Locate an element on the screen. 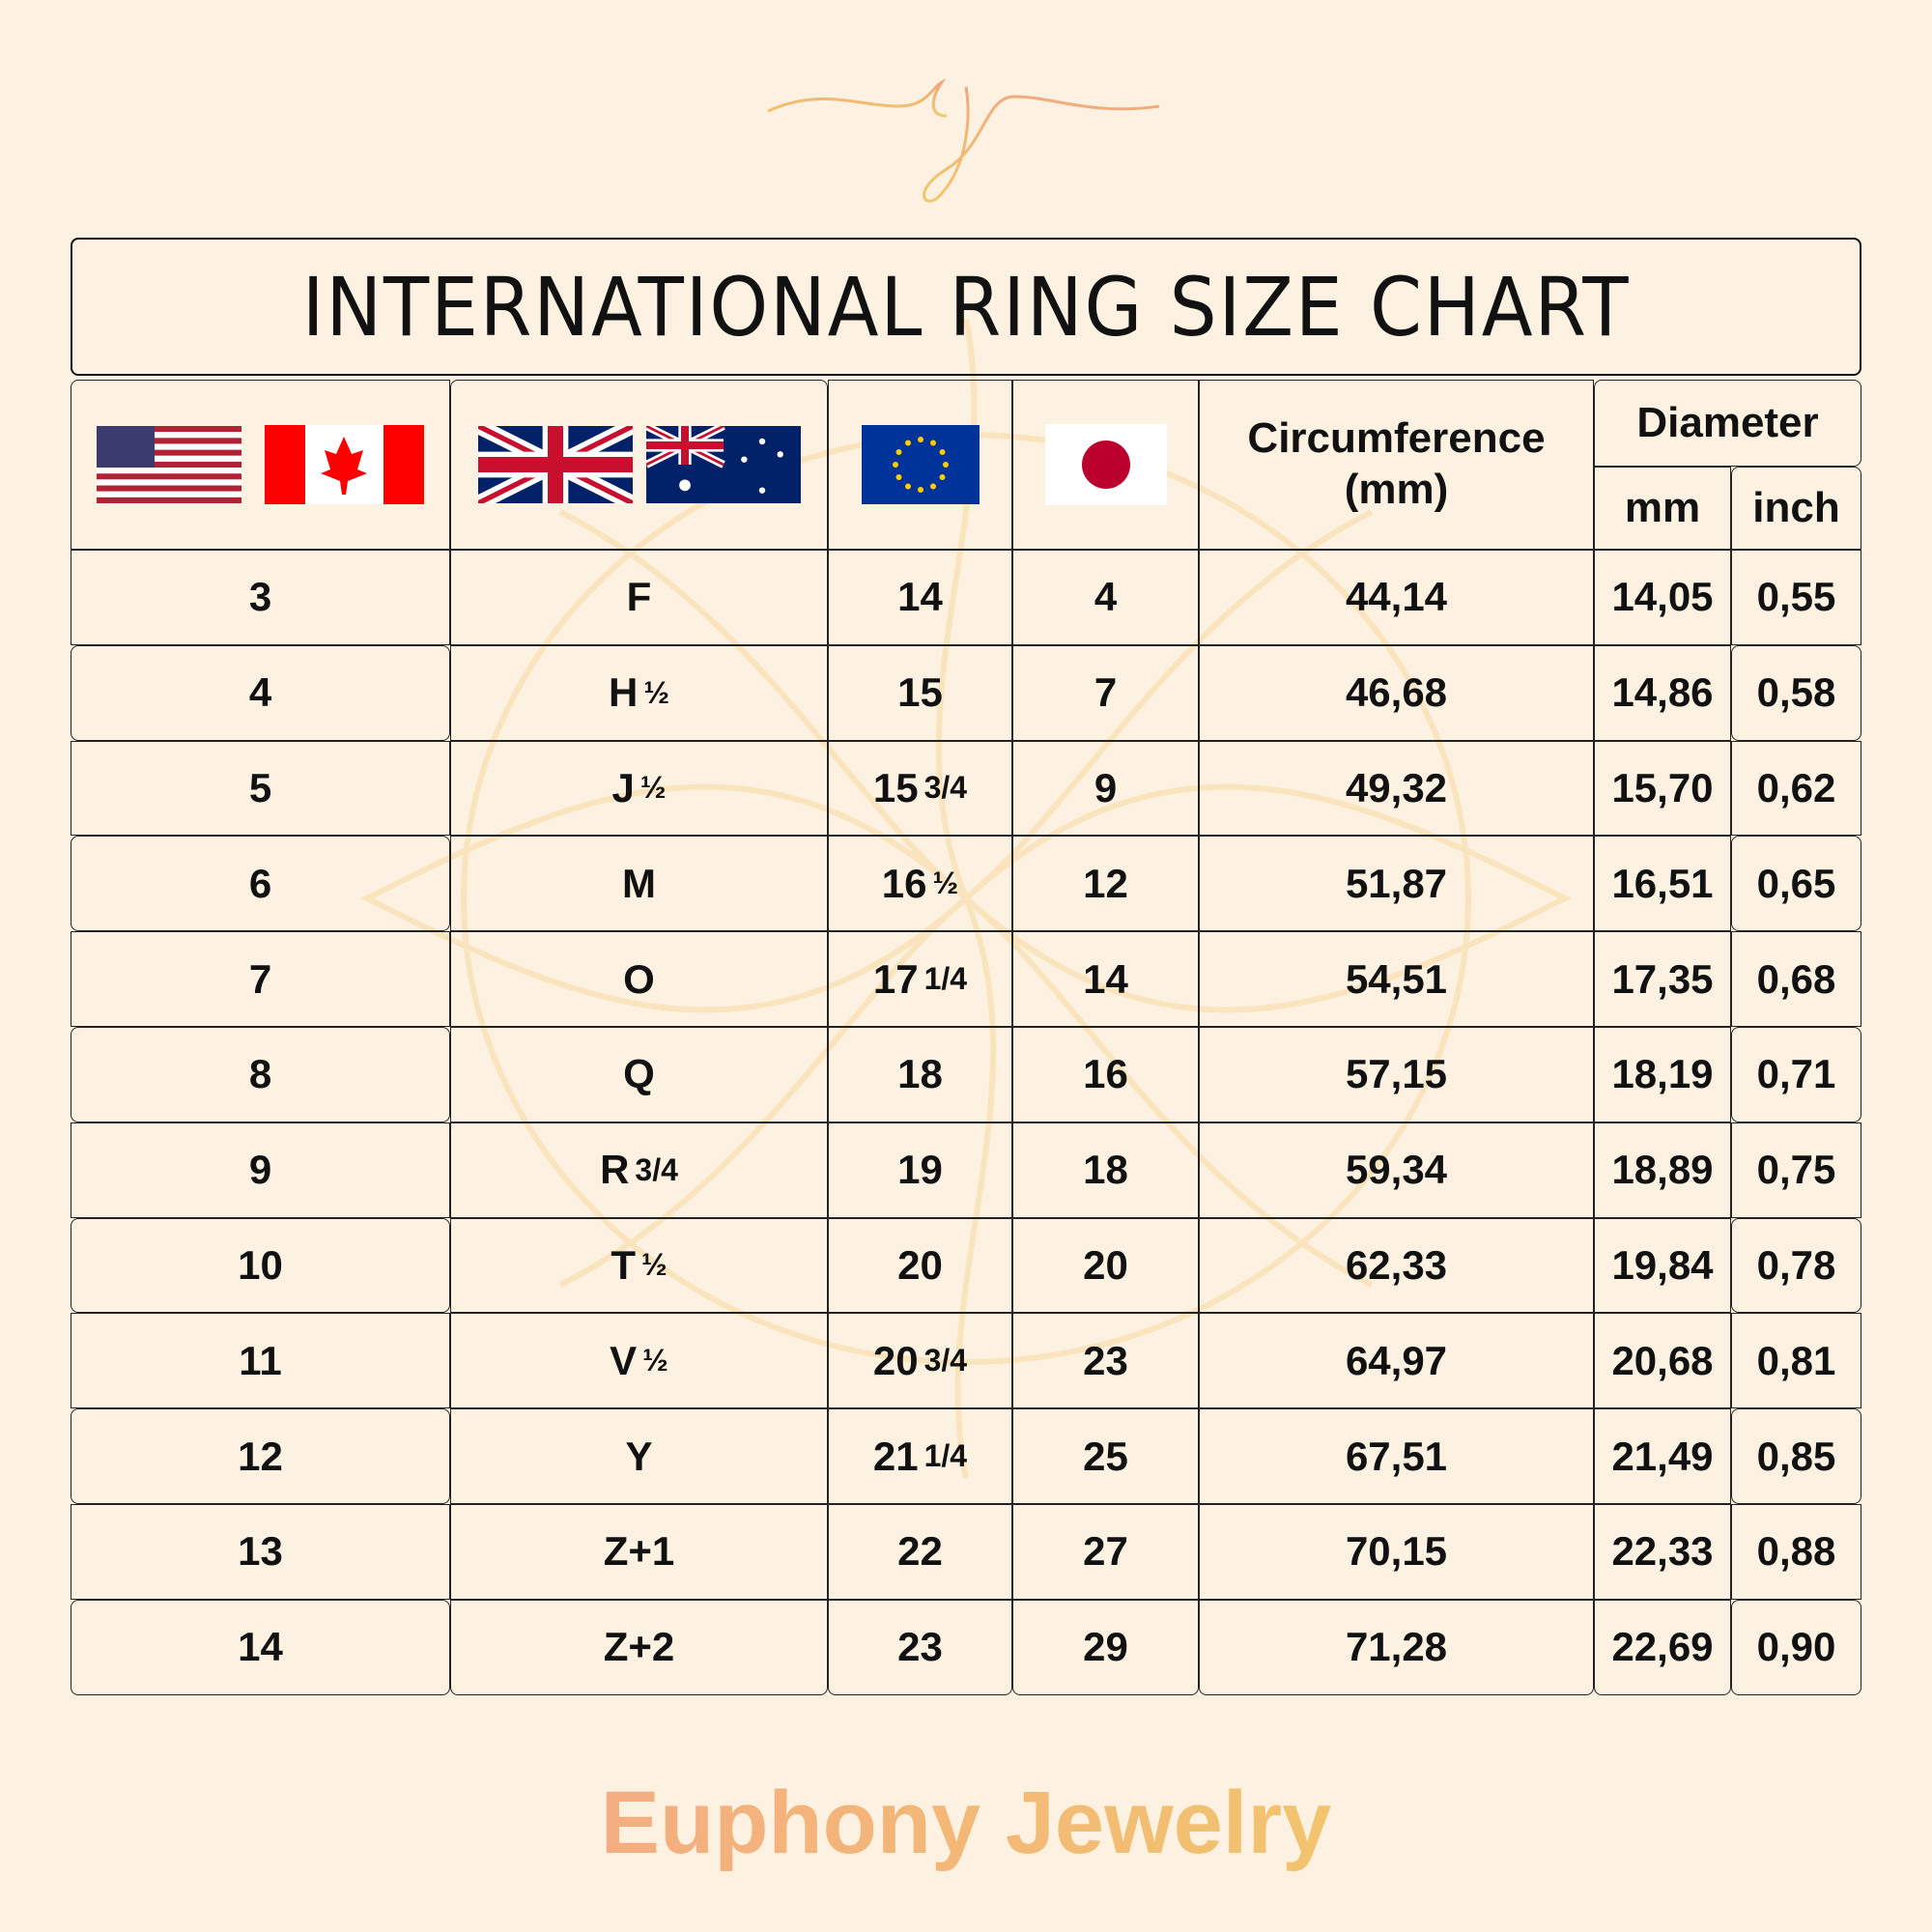 The width and height of the screenshot is (1932, 1932). table-cell-jp: 29 is located at coordinates (1105, 1647).